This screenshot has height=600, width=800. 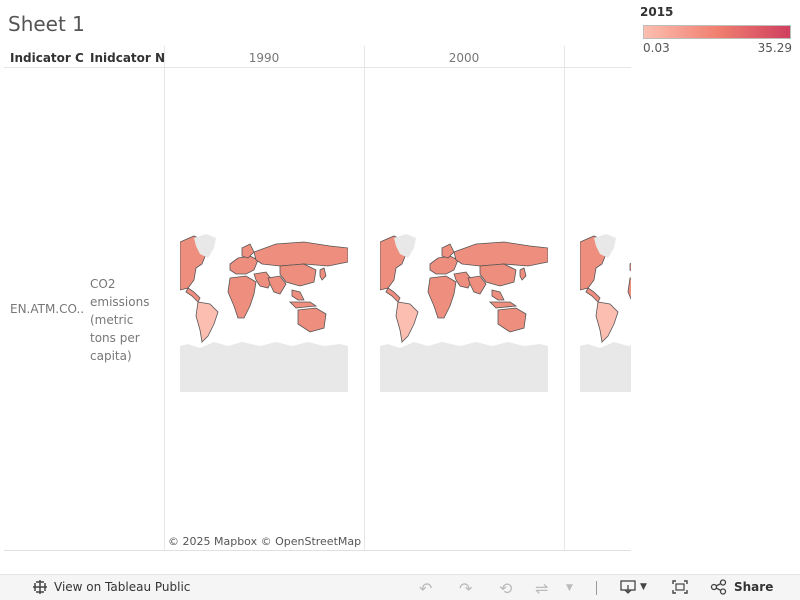 I want to click on share-button: Share, so click(x=741, y=587).